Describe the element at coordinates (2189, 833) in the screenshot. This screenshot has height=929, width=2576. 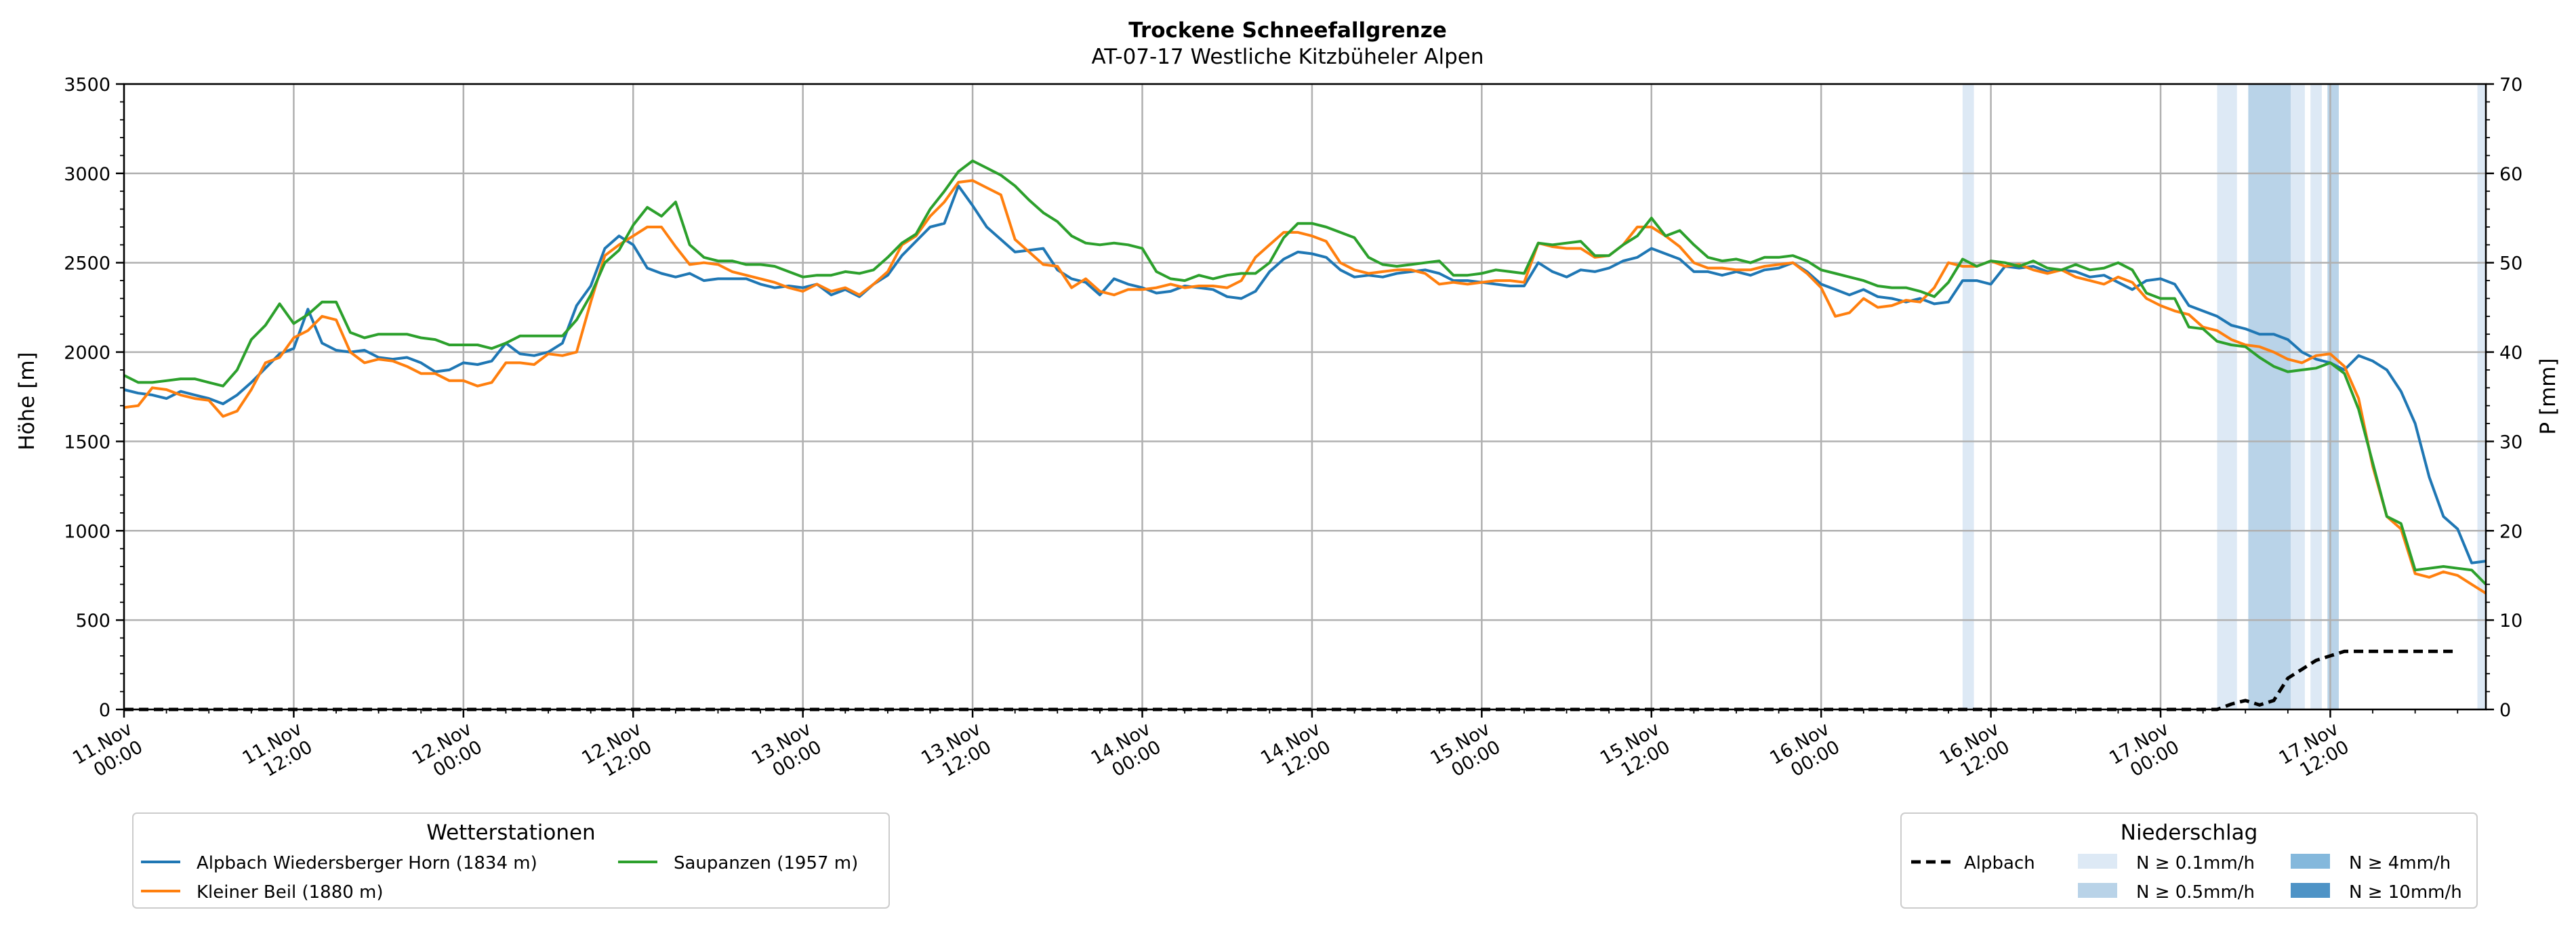
I see `precip-legend-title: Niederschlag` at that location.